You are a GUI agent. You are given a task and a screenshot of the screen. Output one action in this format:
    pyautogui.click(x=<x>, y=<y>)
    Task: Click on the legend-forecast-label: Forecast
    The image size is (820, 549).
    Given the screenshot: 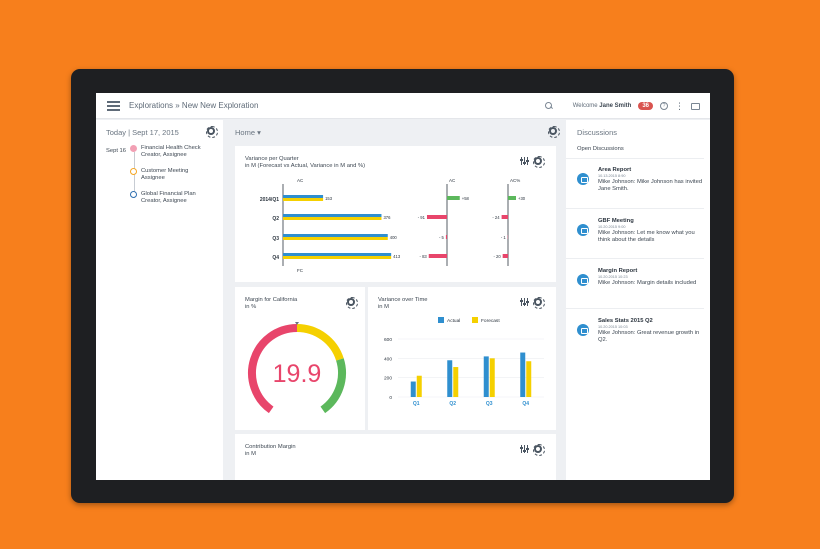 What is the action you would take?
    pyautogui.click(x=490, y=321)
    